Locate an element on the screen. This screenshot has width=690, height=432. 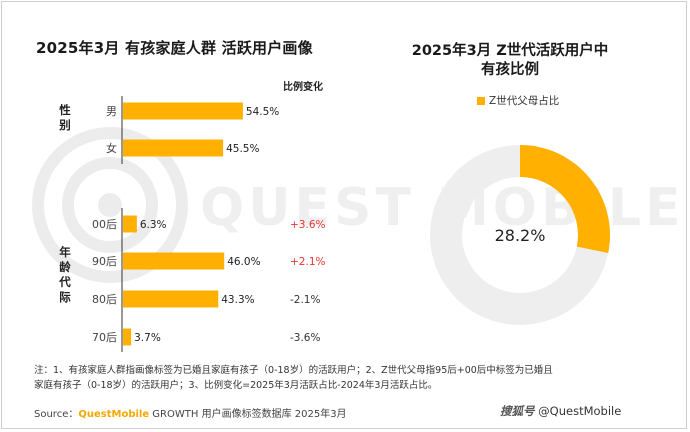
legend-label: Z世代父母占比 is located at coordinates (524, 101).